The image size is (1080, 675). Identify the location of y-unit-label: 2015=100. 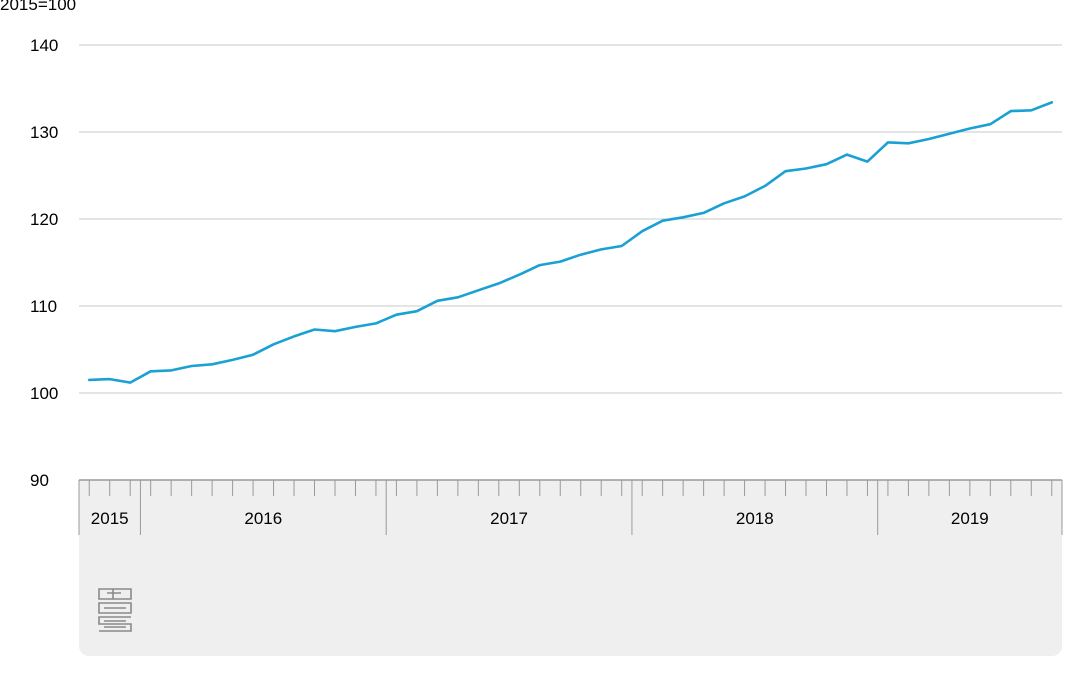
(38, 7).